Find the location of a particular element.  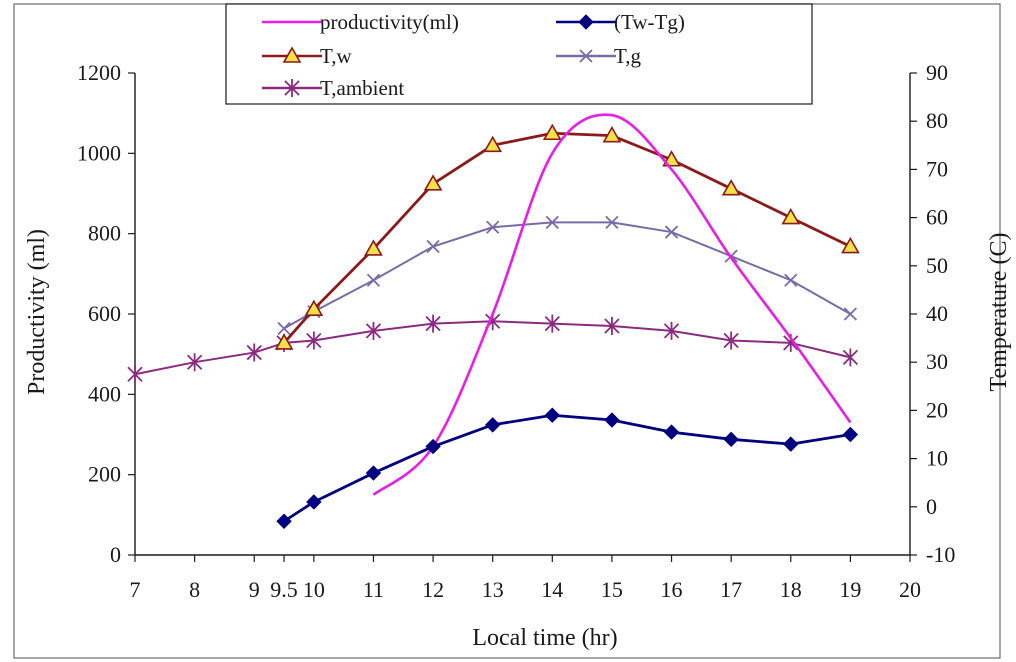

x-tick-label: 19 is located at coordinates (850, 589).